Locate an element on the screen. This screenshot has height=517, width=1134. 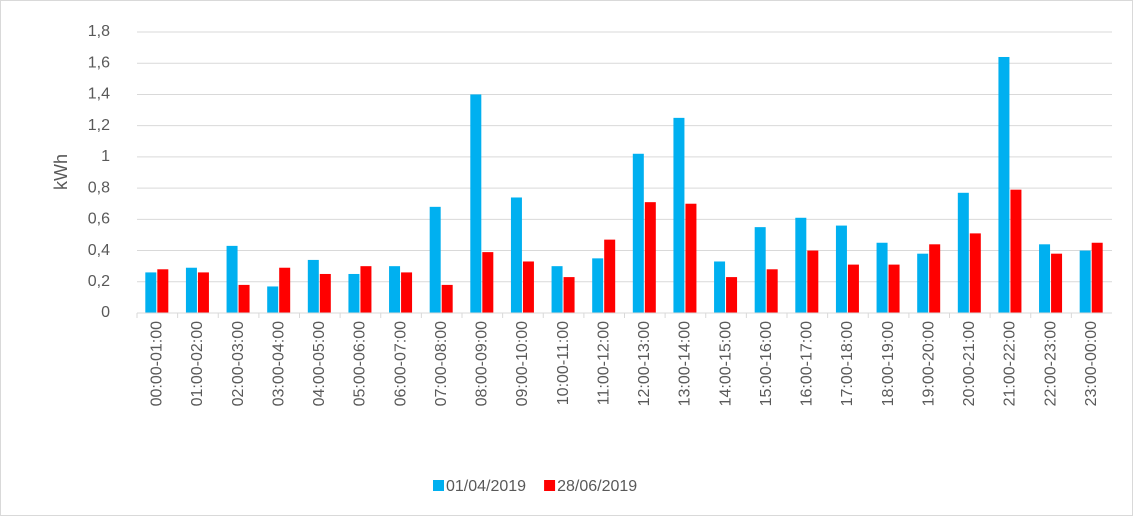
y-tick-label: 0 is located at coordinates (105, 312).